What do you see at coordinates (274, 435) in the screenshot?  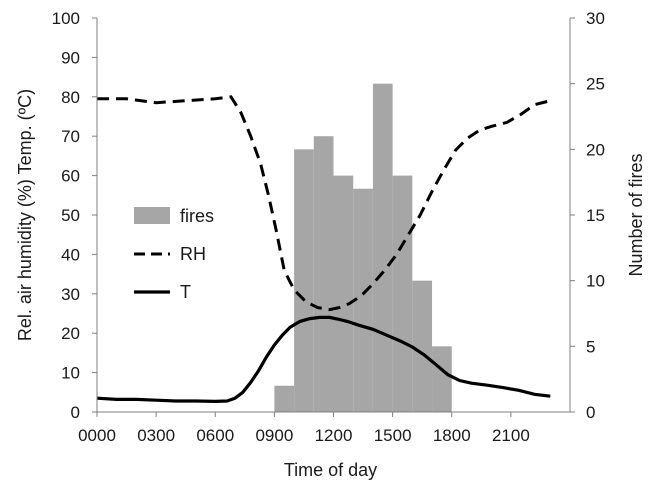 I see `x-tick-label: 0900` at bounding box center [274, 435].